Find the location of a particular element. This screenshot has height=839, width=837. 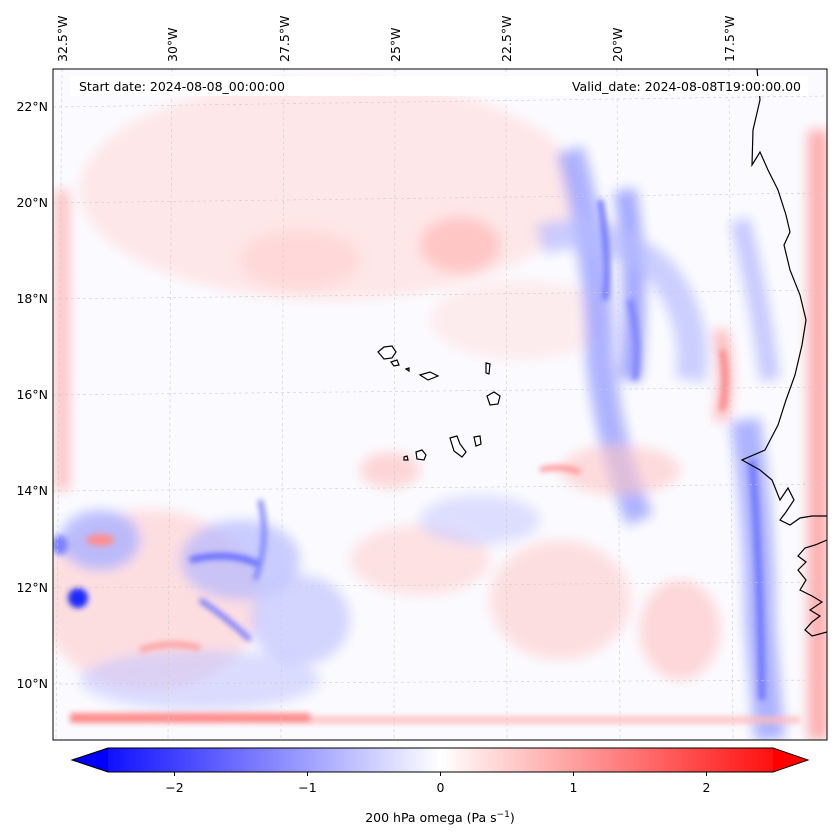

lon-label-32-5w: 32.5°W is located at coordinates (62, 39).